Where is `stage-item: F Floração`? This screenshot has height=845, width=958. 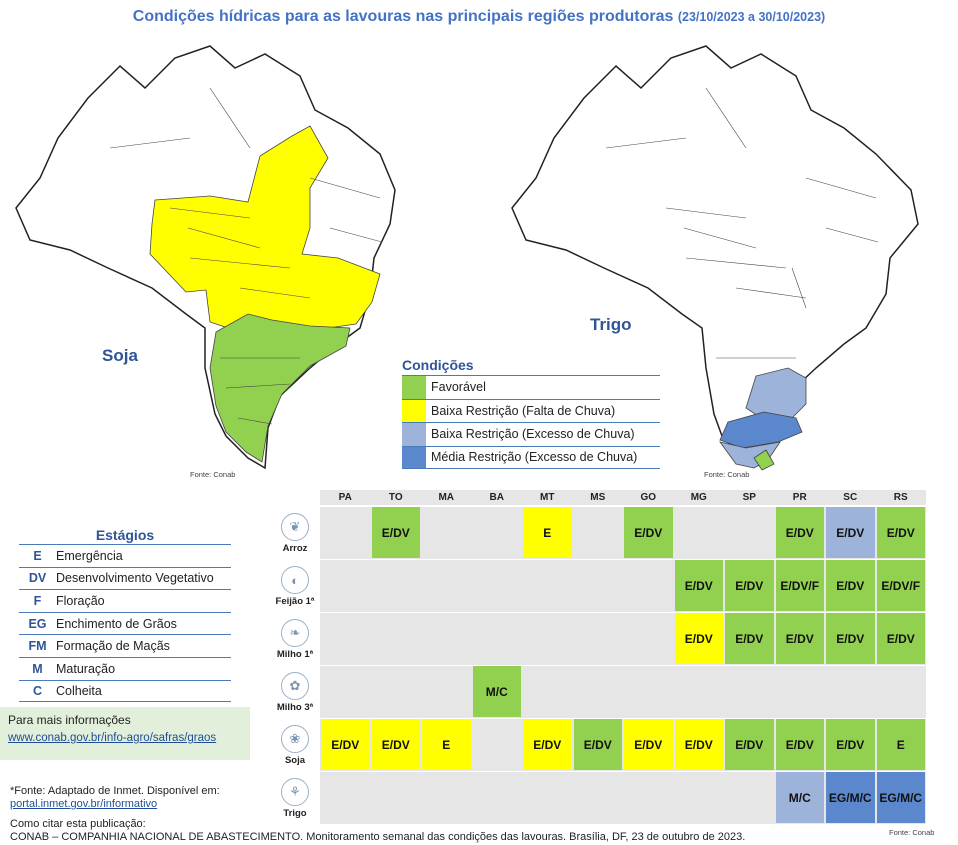 stage-item: F Floração is located at coordinates (125, 600).